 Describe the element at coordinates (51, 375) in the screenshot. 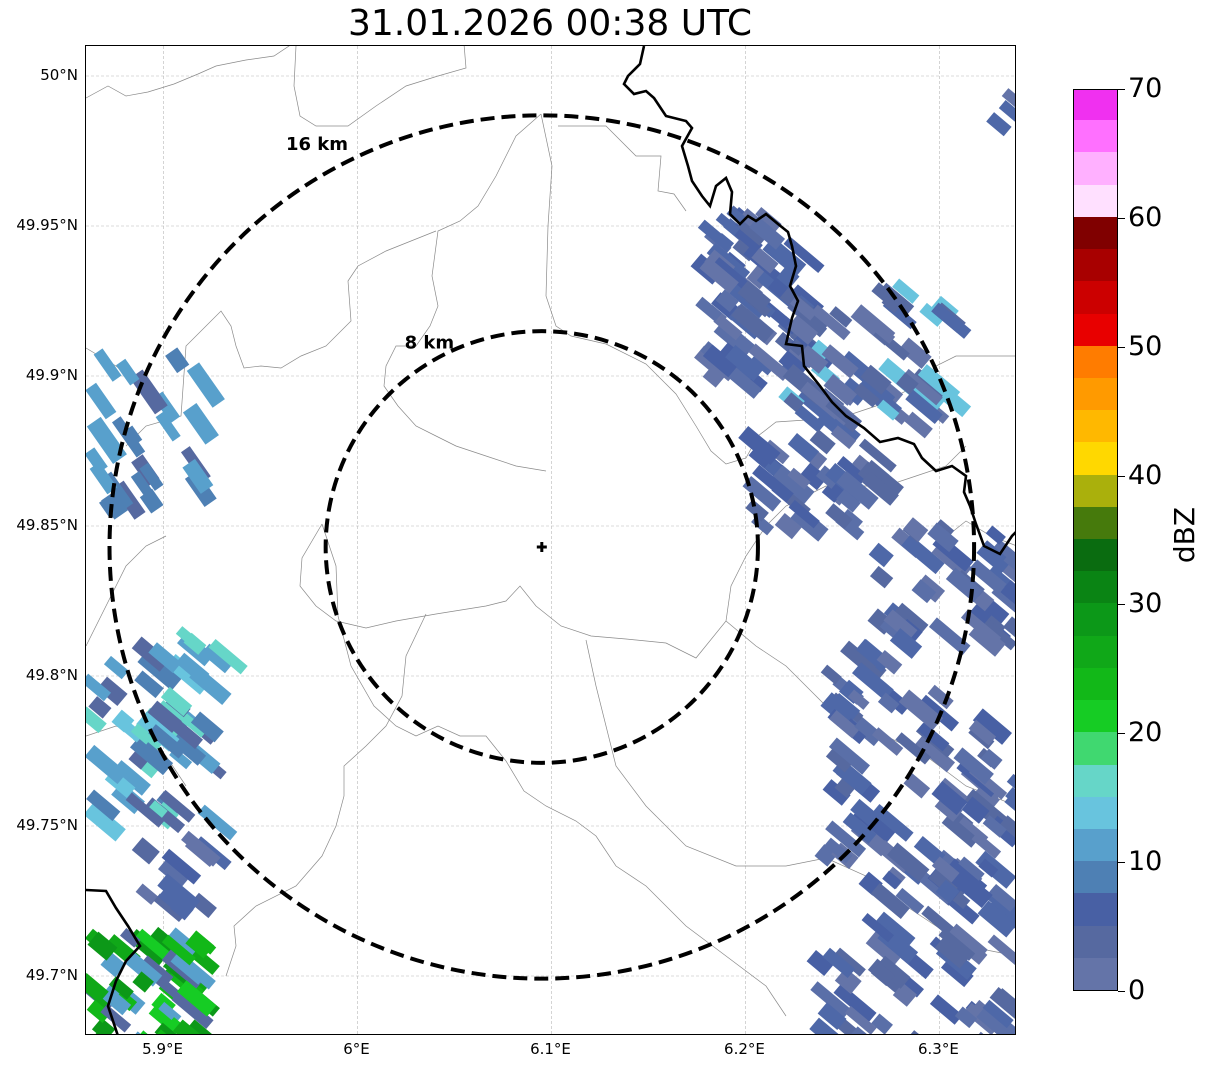

I see `lat-tick-label: 49.9°N` at that location.